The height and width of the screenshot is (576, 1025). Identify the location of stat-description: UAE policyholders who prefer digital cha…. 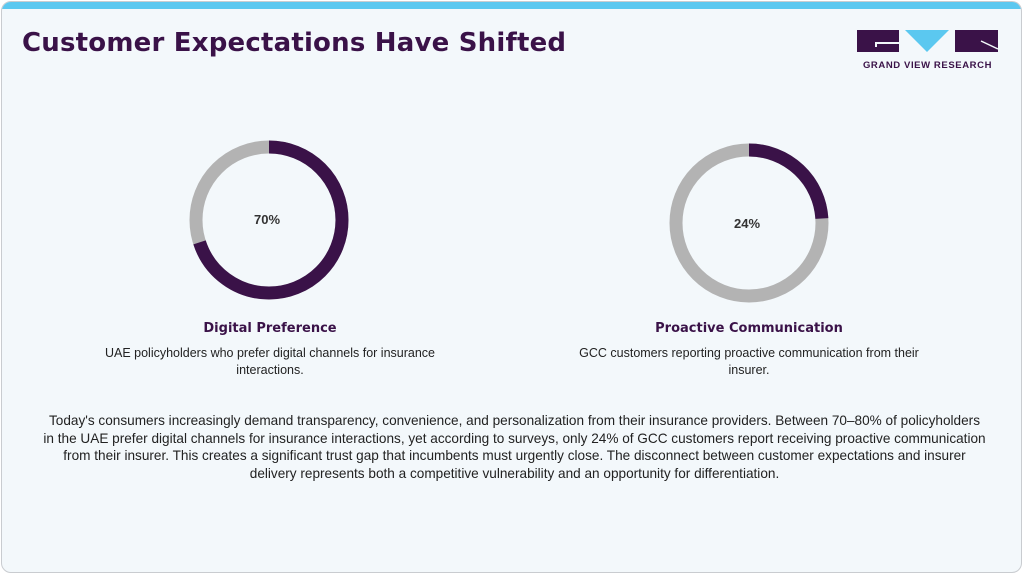
(270, 361).